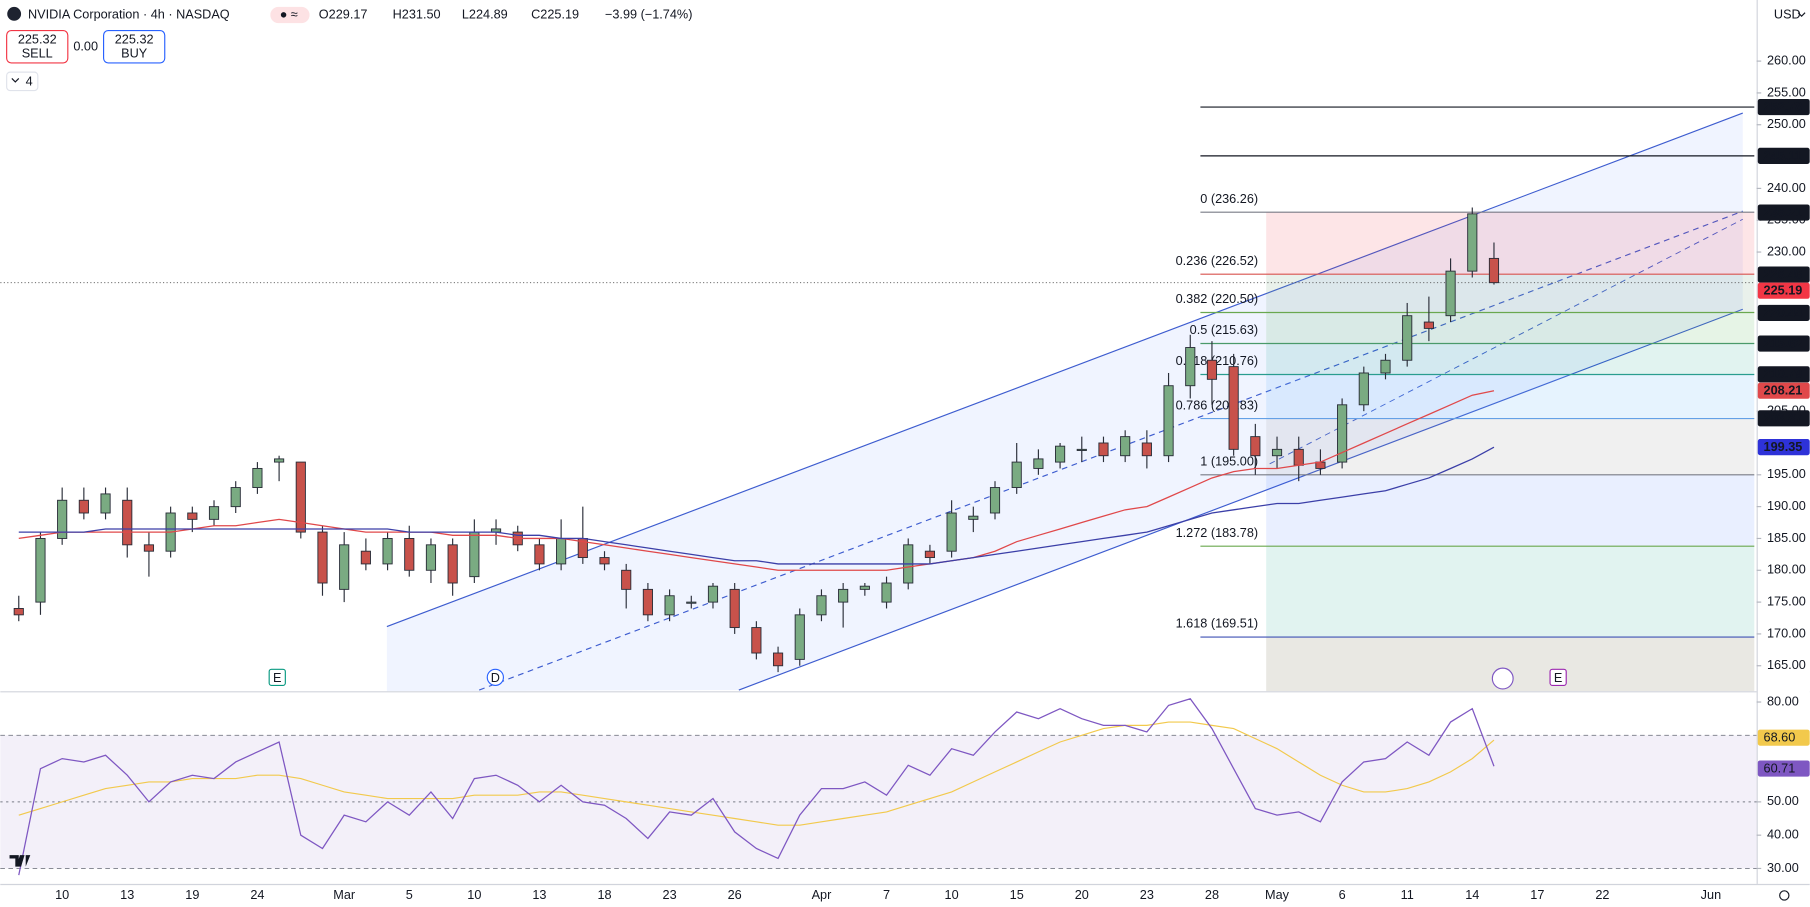 The height and width of the screenshot is (907, 1810). I want to click on sell-button, so click(37, 47).